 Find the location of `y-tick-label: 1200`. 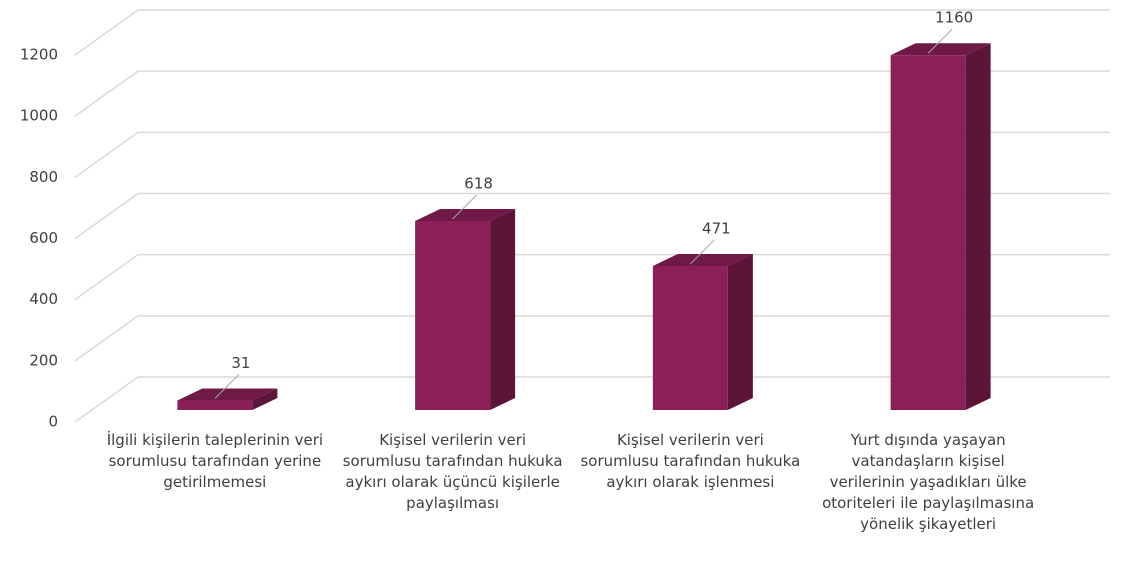

y-tick-label: 1200 is located at coordinates (39, 55).